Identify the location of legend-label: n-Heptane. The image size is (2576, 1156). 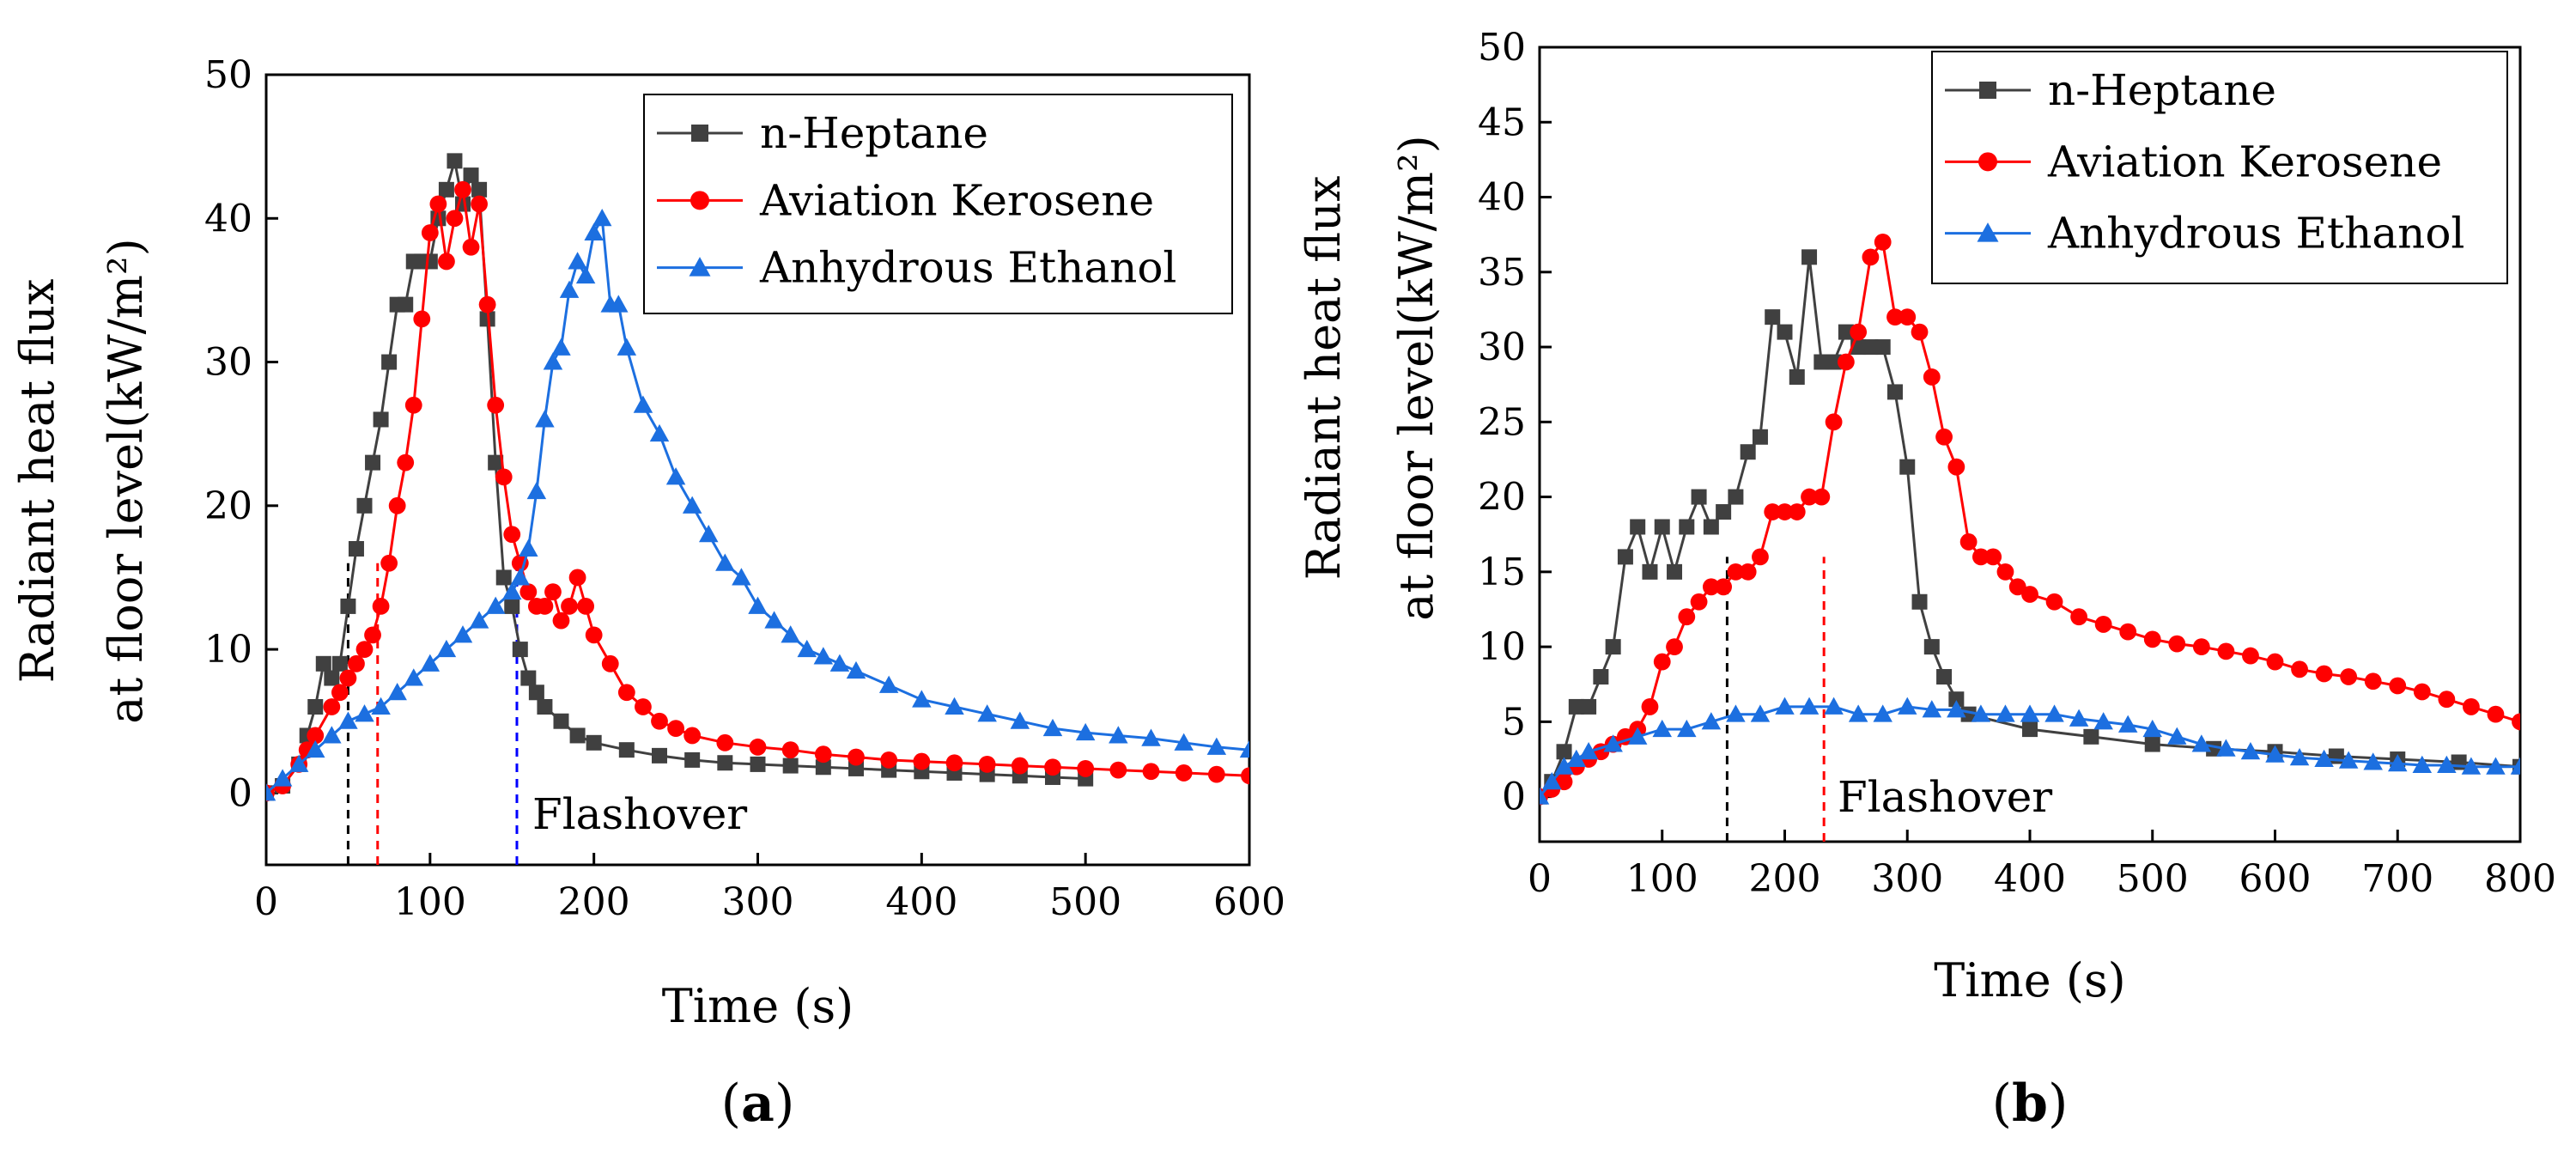
(874, 133).